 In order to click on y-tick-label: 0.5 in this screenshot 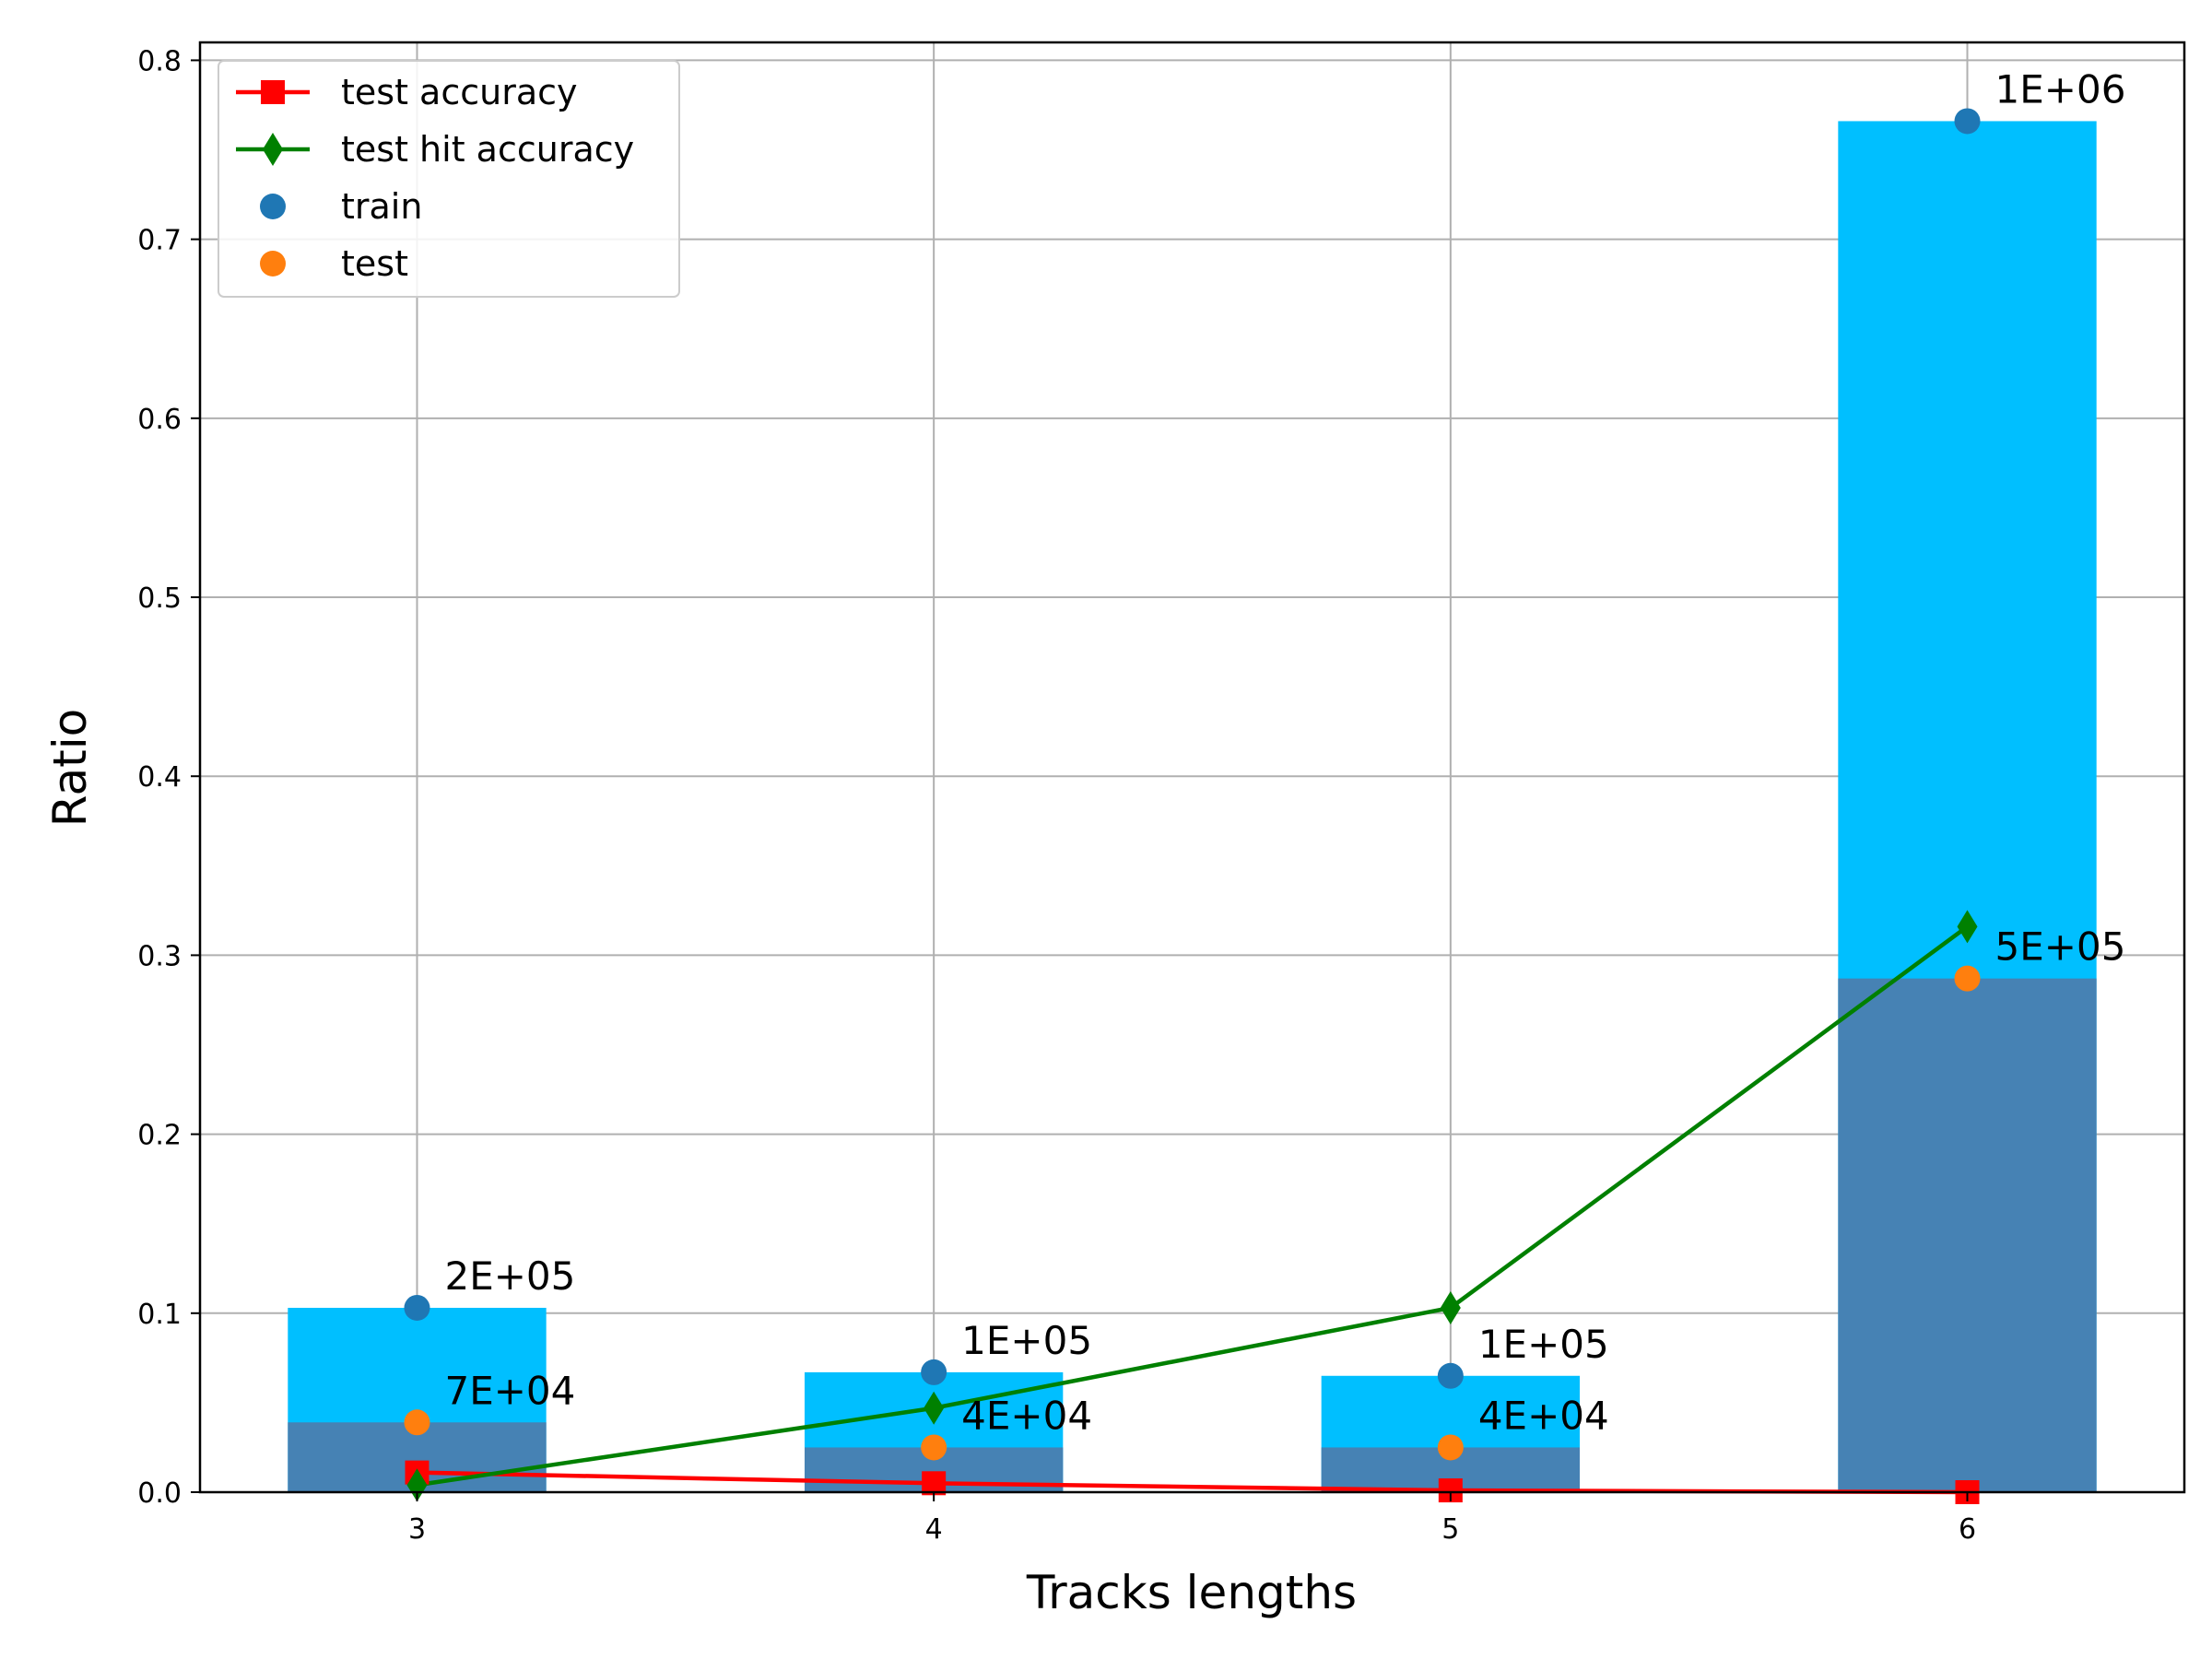, I will do `click(159, 598)`.